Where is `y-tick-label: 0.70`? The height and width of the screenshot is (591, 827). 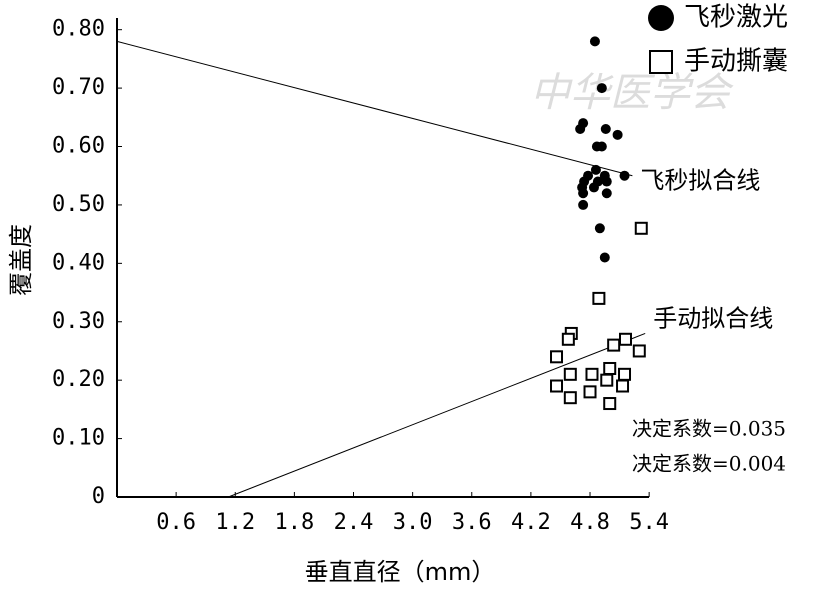
y-tick-label: 0.70 is located at coordinates (78, 87).